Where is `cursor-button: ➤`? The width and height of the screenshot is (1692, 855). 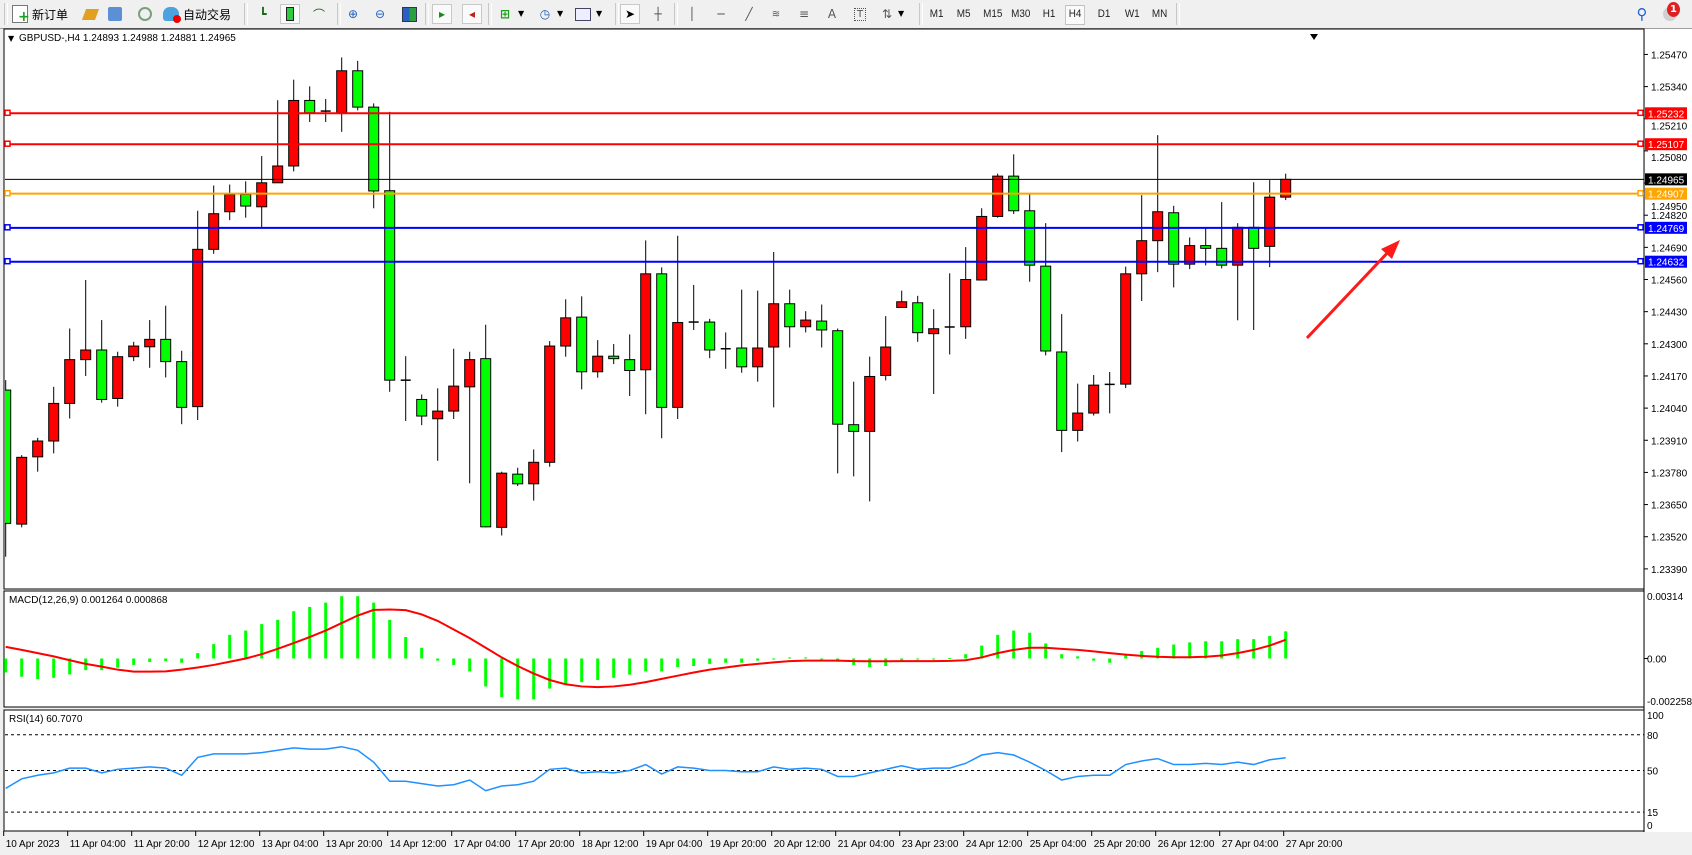 cursor-button: ➤ is located at coordinates (630, 14).